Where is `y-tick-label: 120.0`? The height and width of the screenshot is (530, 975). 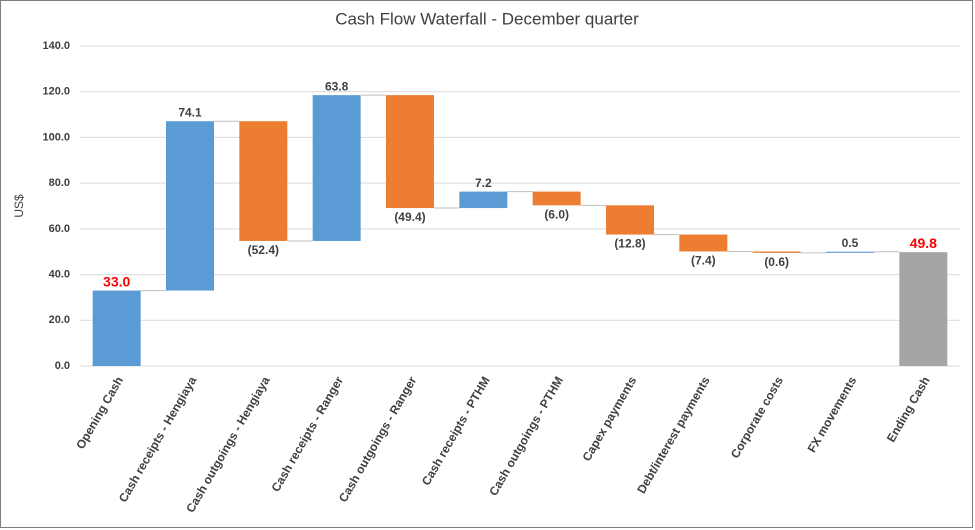
y-tick-label: 120.0 is located at coordinates (56, 92).